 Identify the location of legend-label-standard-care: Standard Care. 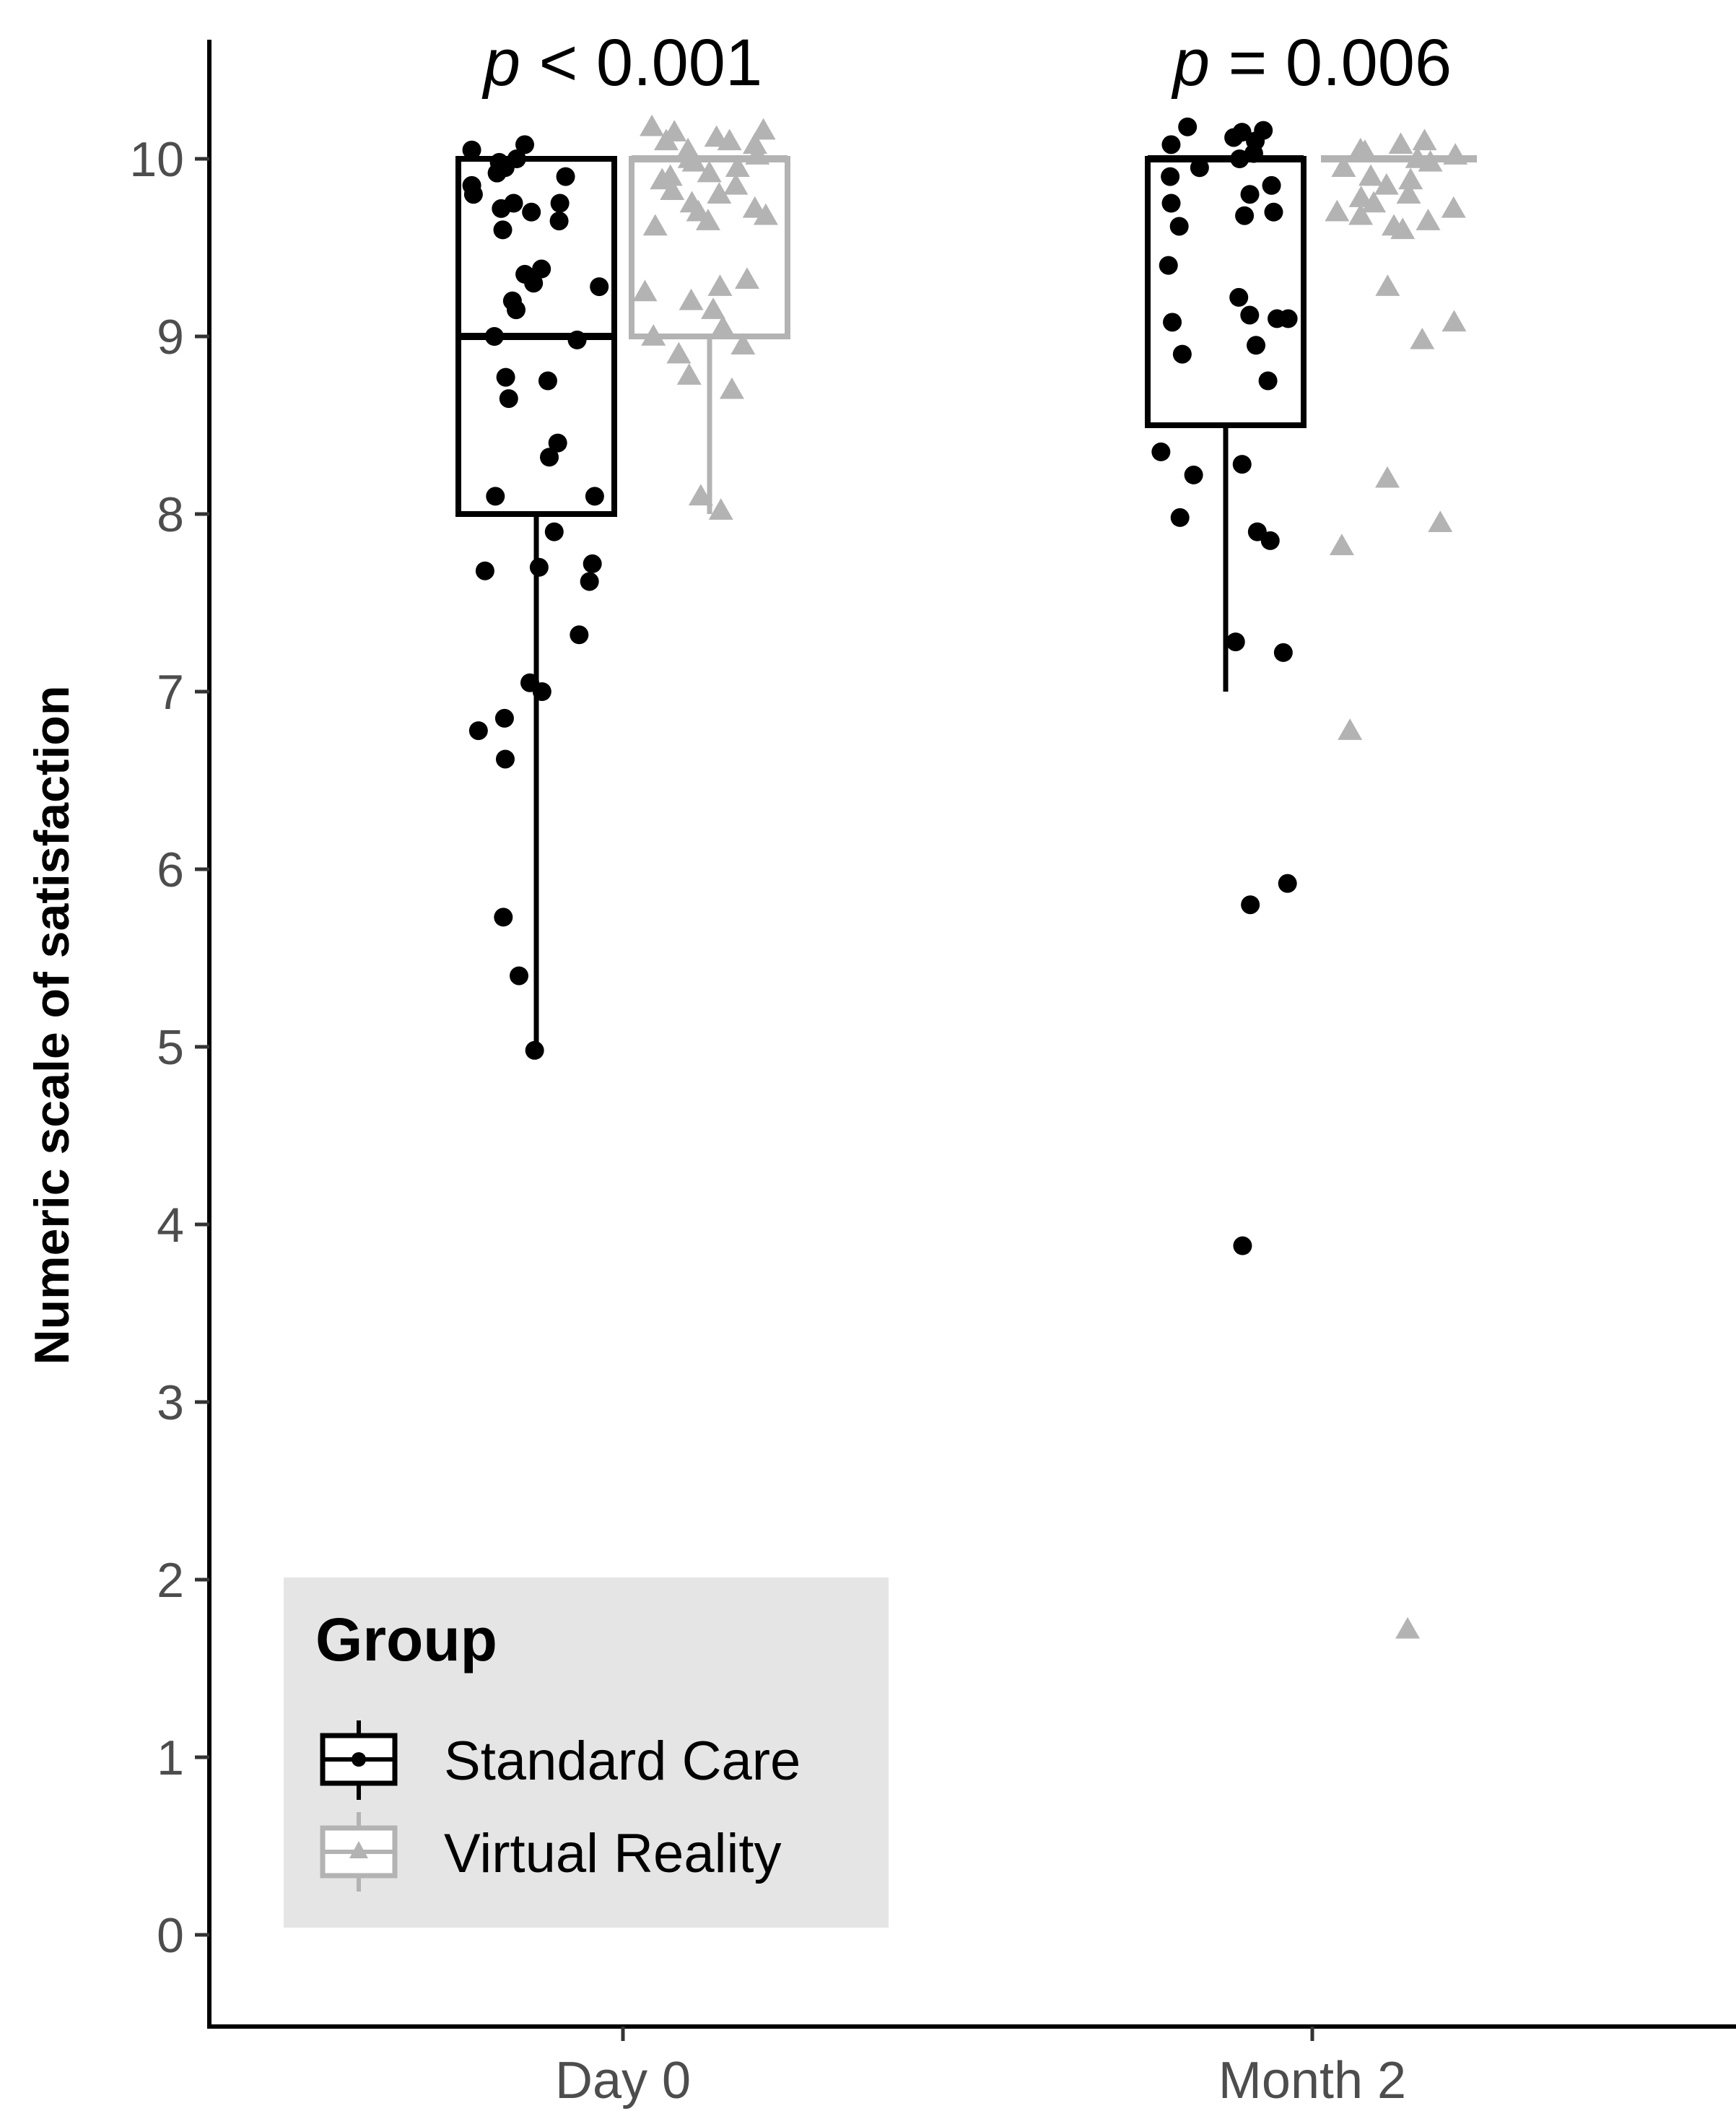
(622, 1761).